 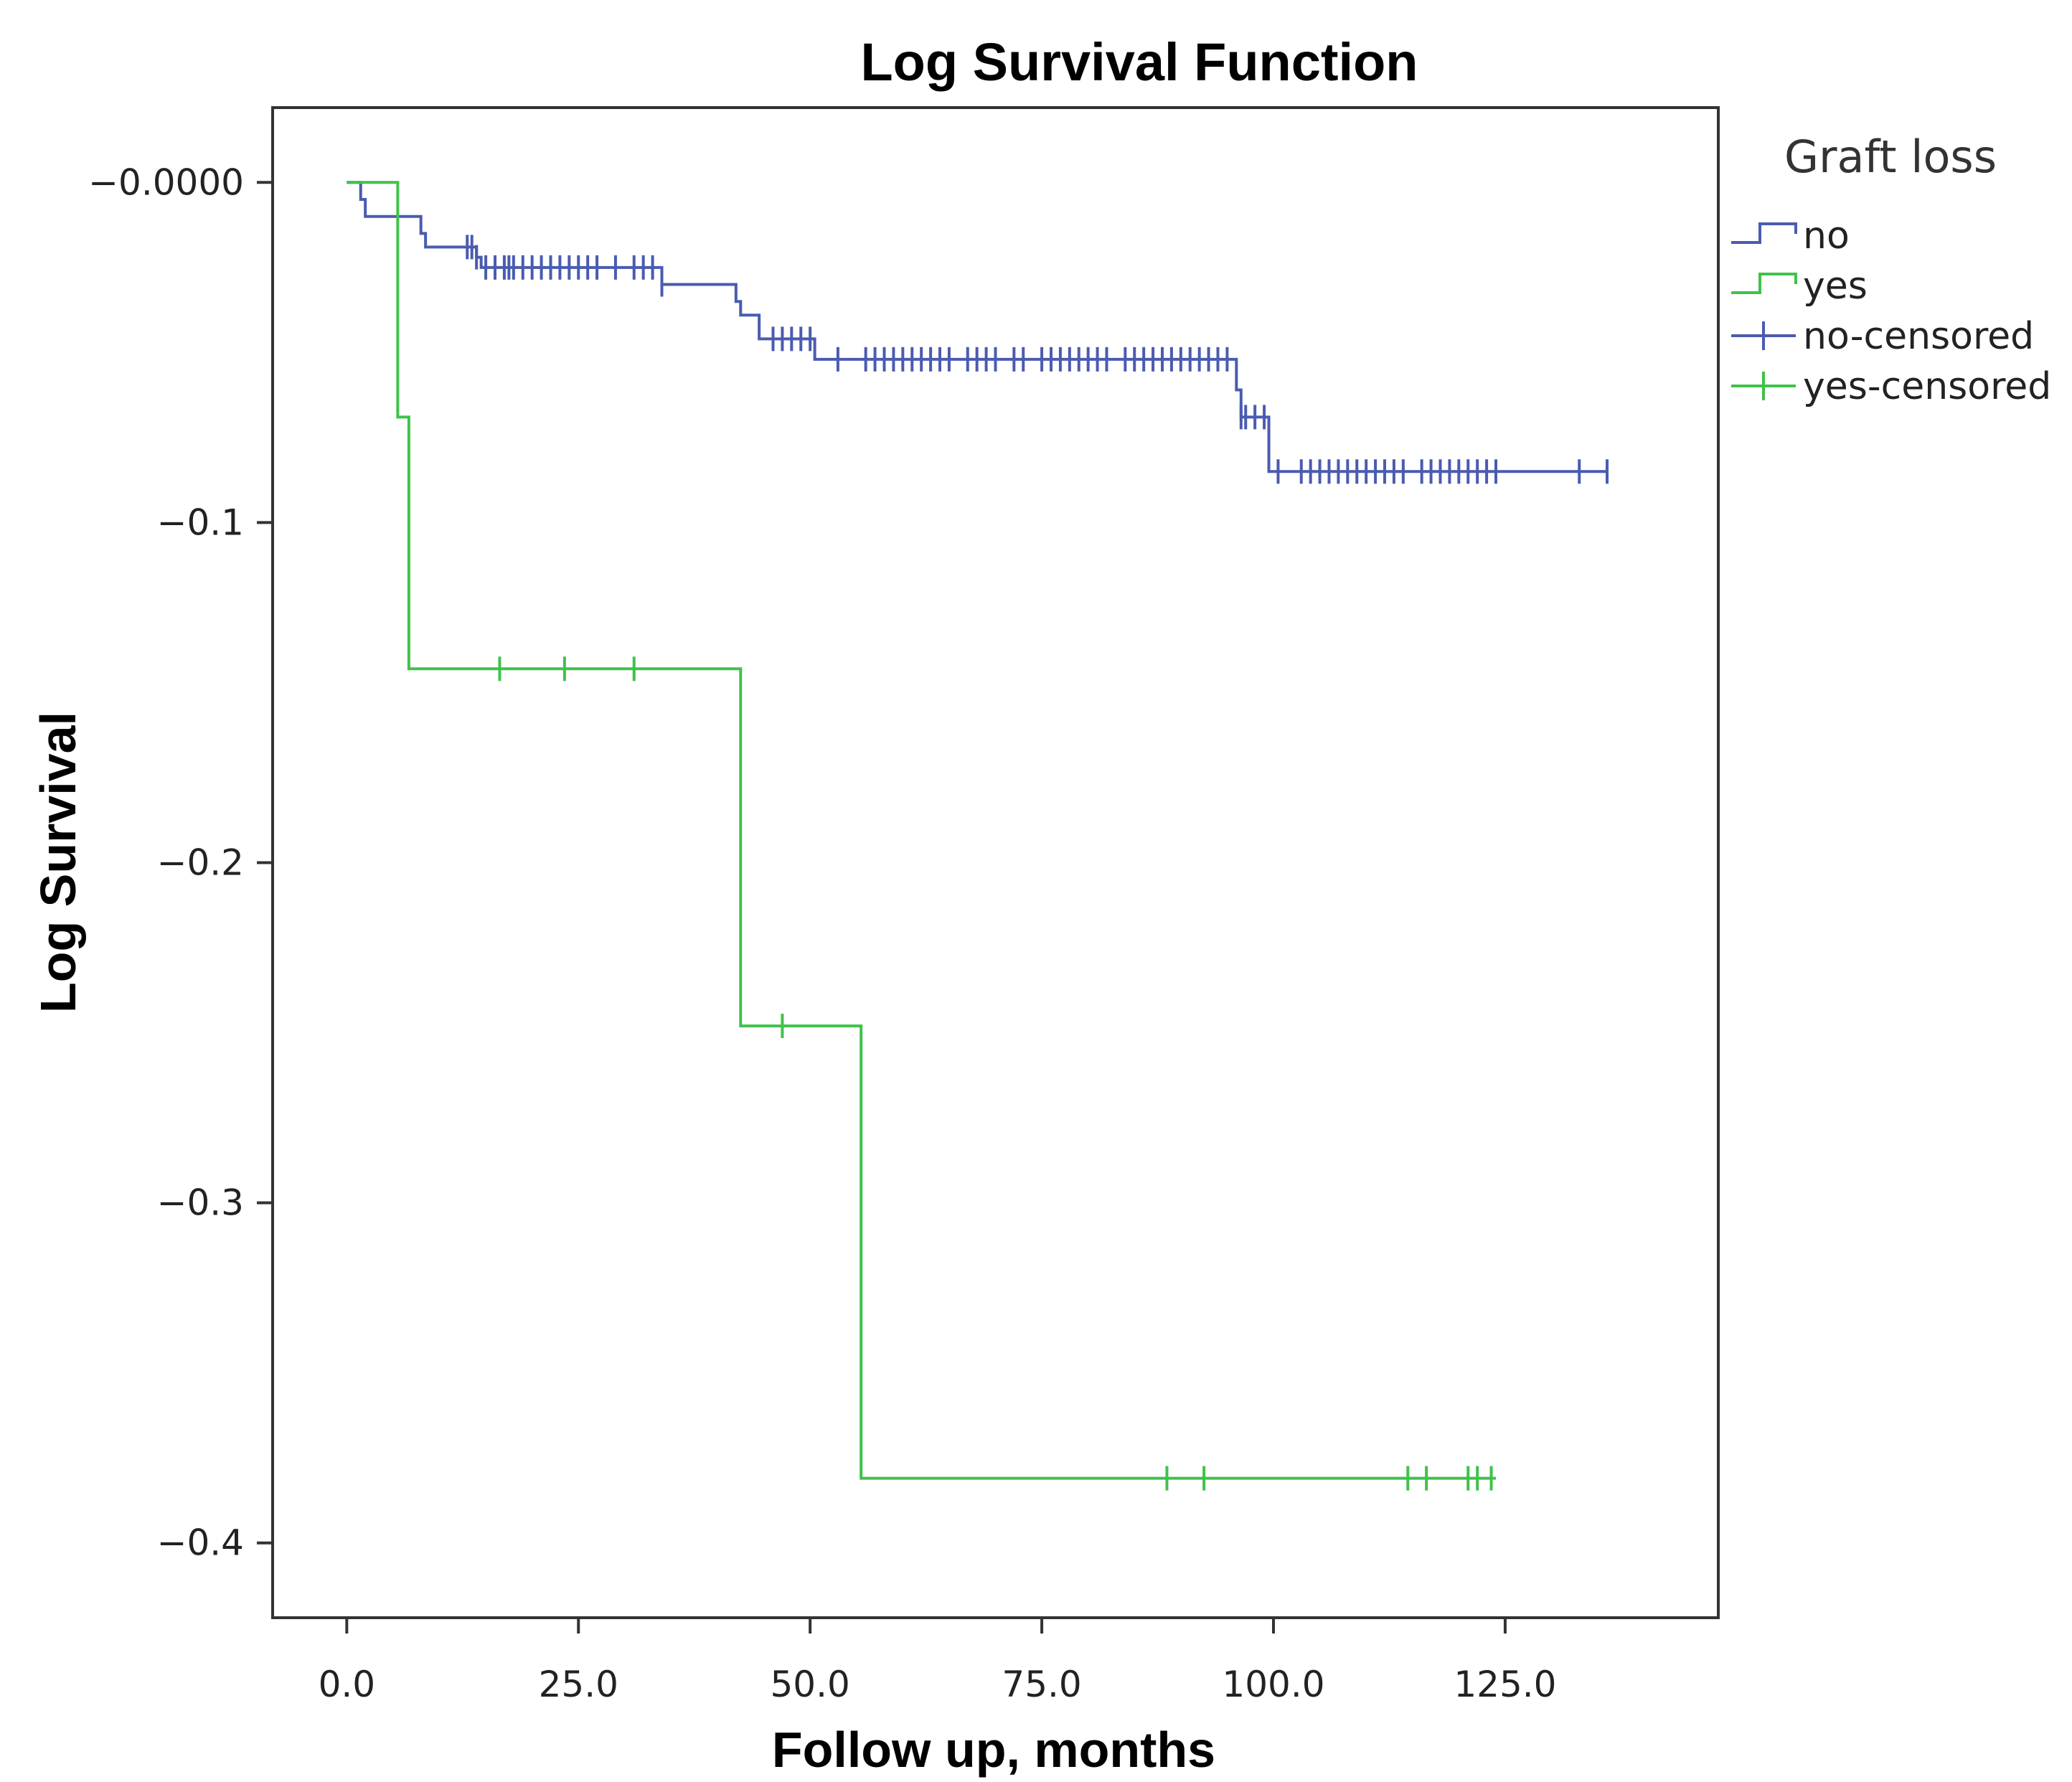 What do you see at coordinates (977, 327) in the screenshot?
I see `series-line-no` at bounding box center [977, 327].